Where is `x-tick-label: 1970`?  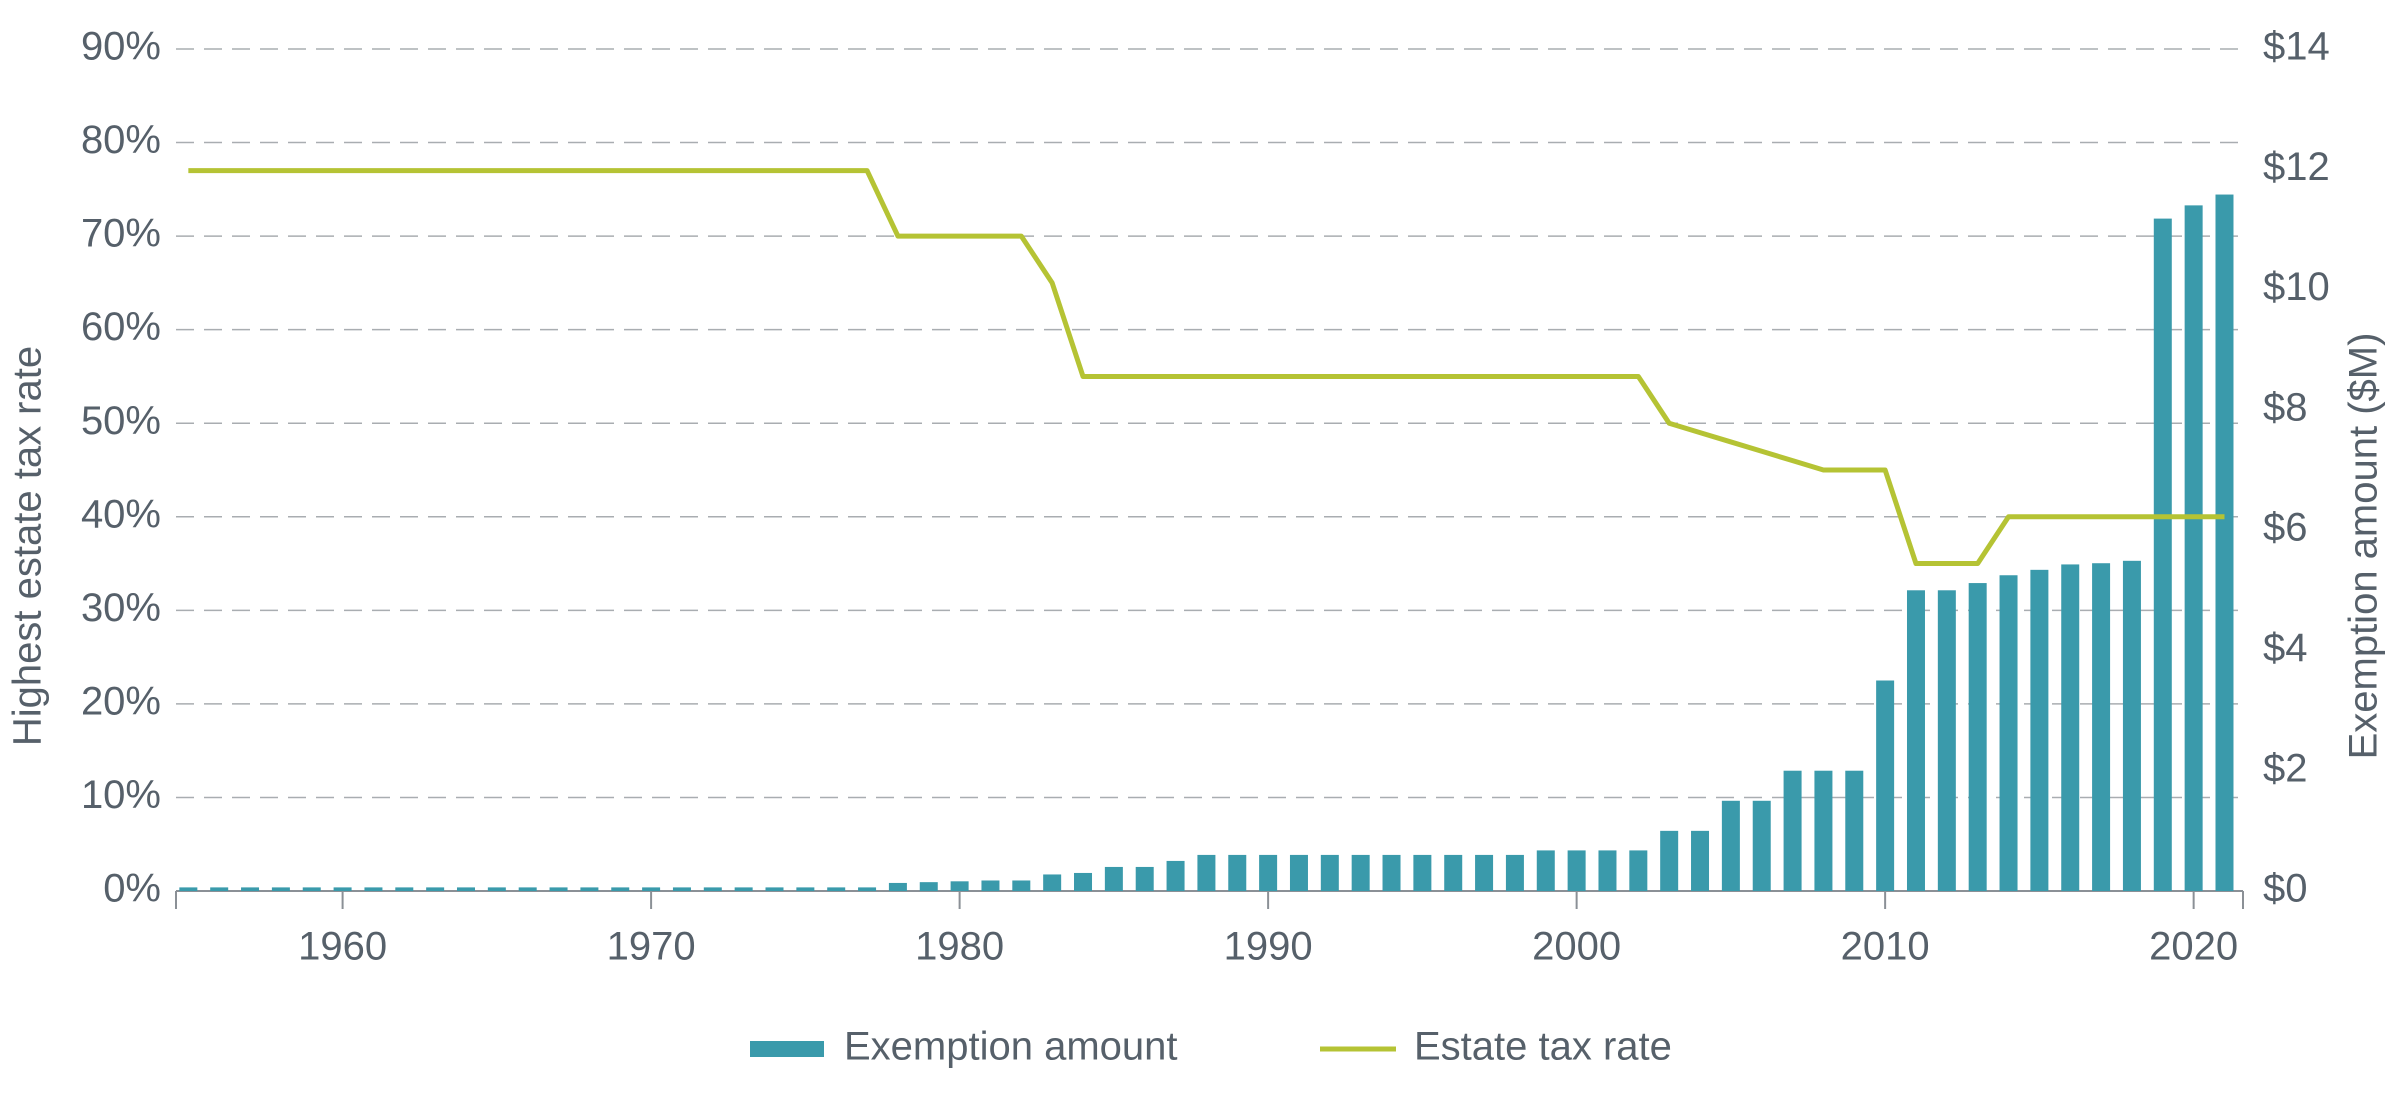
x-tick-label: 1970 is located at coordinates (651, 947).